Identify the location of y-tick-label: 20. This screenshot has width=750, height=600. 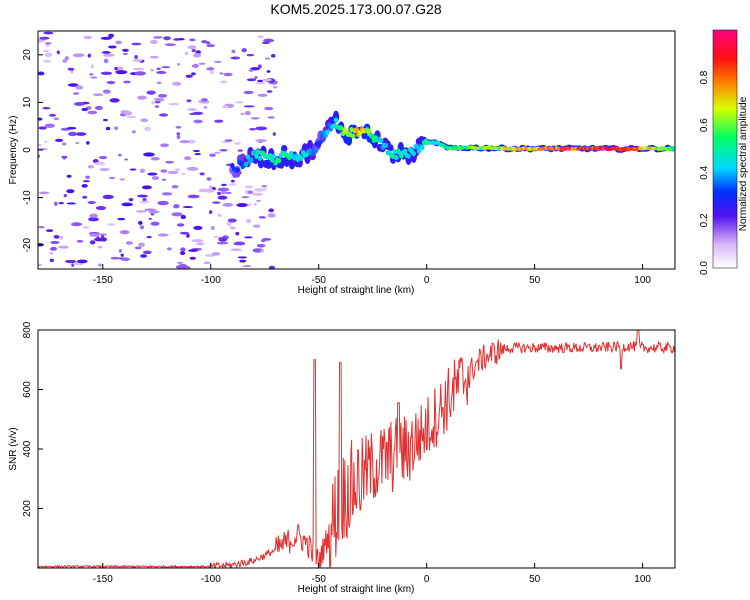
(27, 55).